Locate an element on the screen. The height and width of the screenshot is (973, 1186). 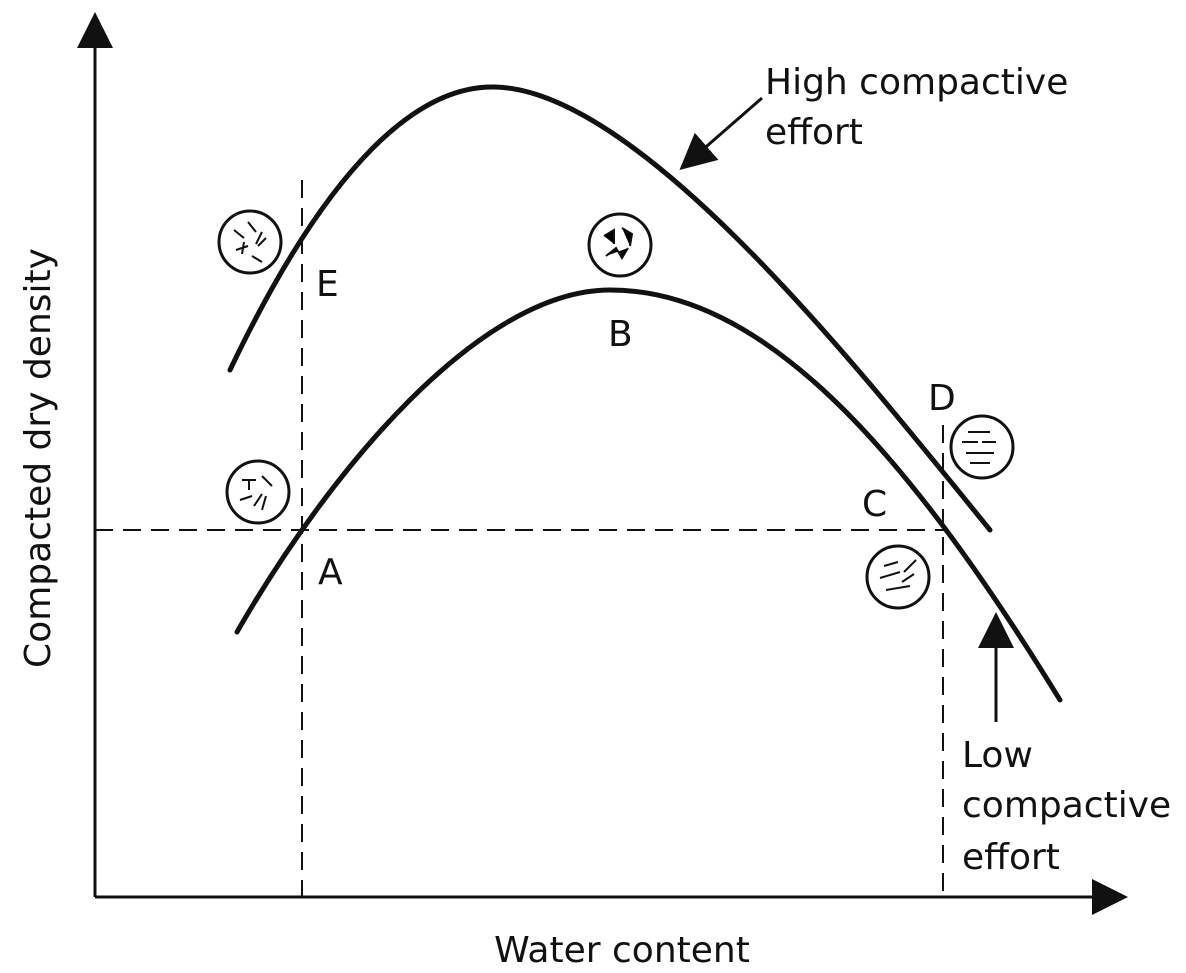
point-label: B is located at coordinates (620, 334).